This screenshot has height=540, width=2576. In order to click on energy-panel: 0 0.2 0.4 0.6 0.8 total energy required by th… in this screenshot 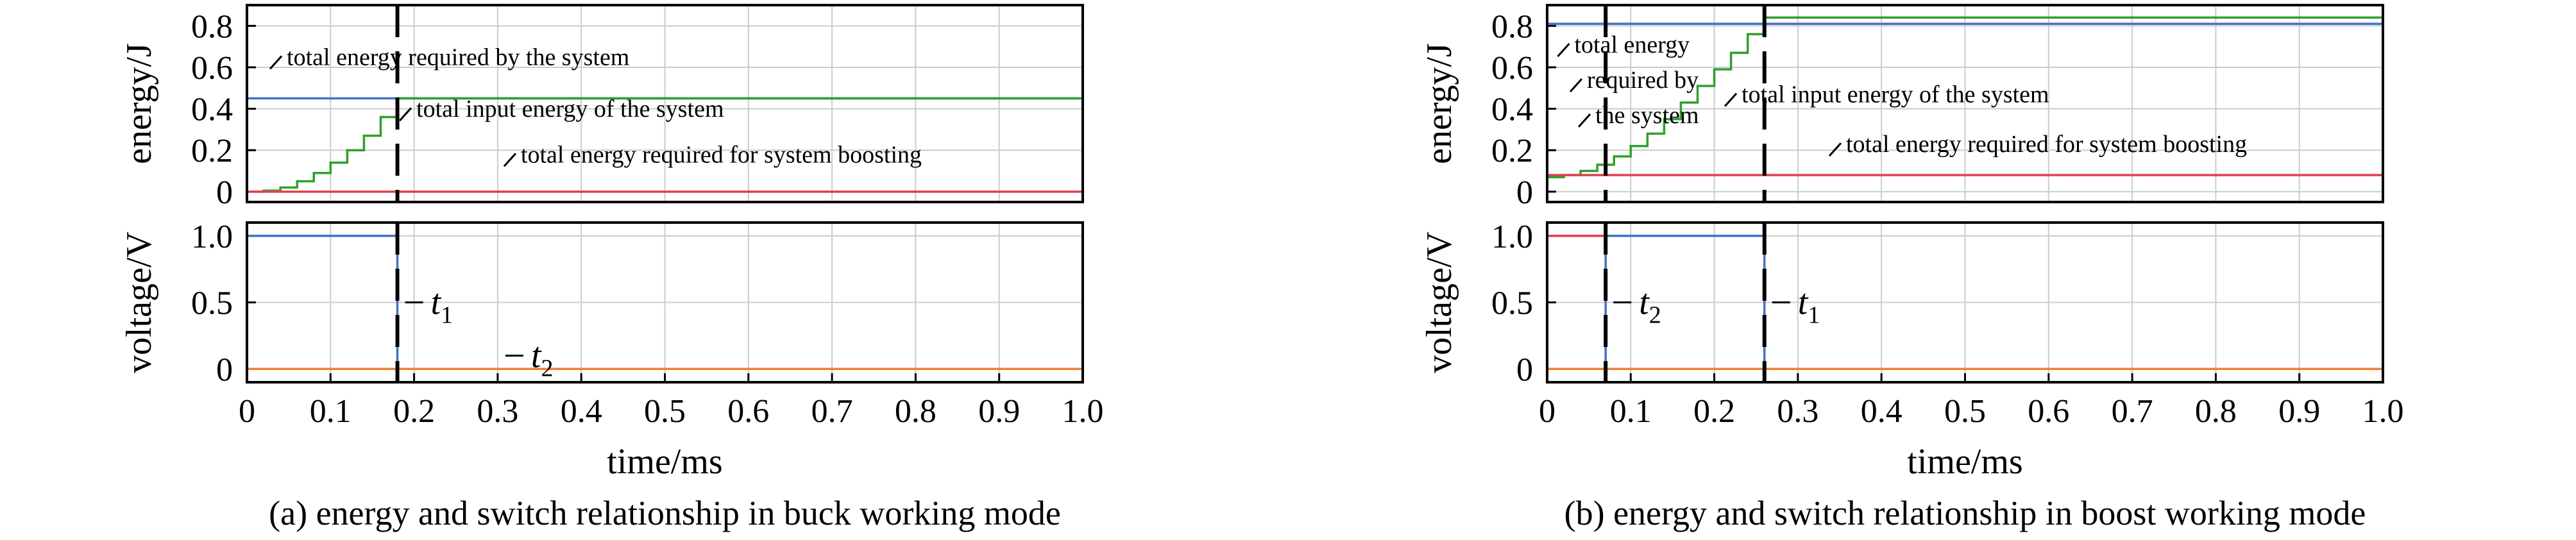, I will do `click(601, 108)`.